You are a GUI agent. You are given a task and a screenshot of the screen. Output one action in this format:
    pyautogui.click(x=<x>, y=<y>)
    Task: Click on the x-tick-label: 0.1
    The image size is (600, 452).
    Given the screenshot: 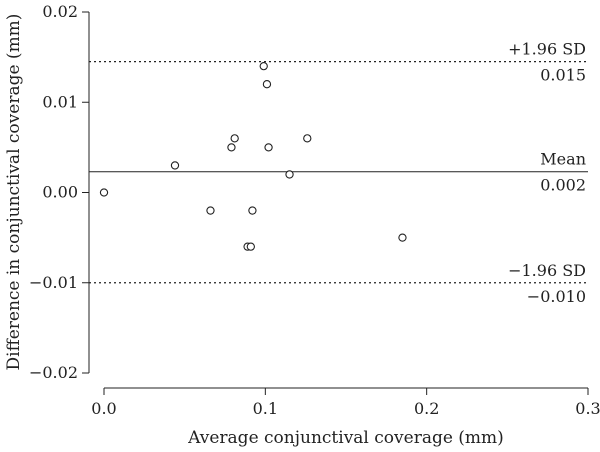 What is the action you would take?
    pyautogui.click(x=265, y=408)
    